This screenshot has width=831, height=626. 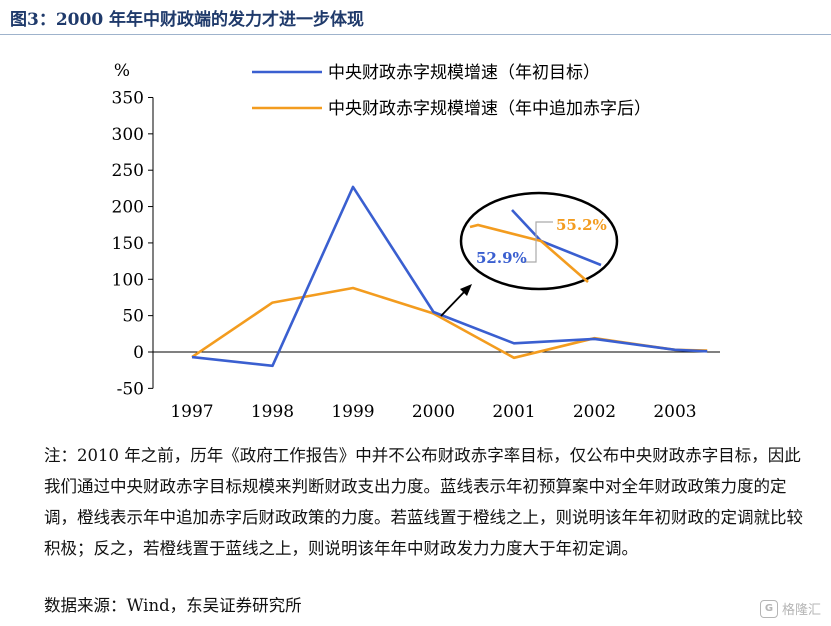 What do you see at coordinates (451, 91) in the screenshot?
I see `chart-legend: 中央财政赤字规模增速（年初目标） 中央财政赤字规模增速（年中追加赤字后）` at bounding box center [451, 91].